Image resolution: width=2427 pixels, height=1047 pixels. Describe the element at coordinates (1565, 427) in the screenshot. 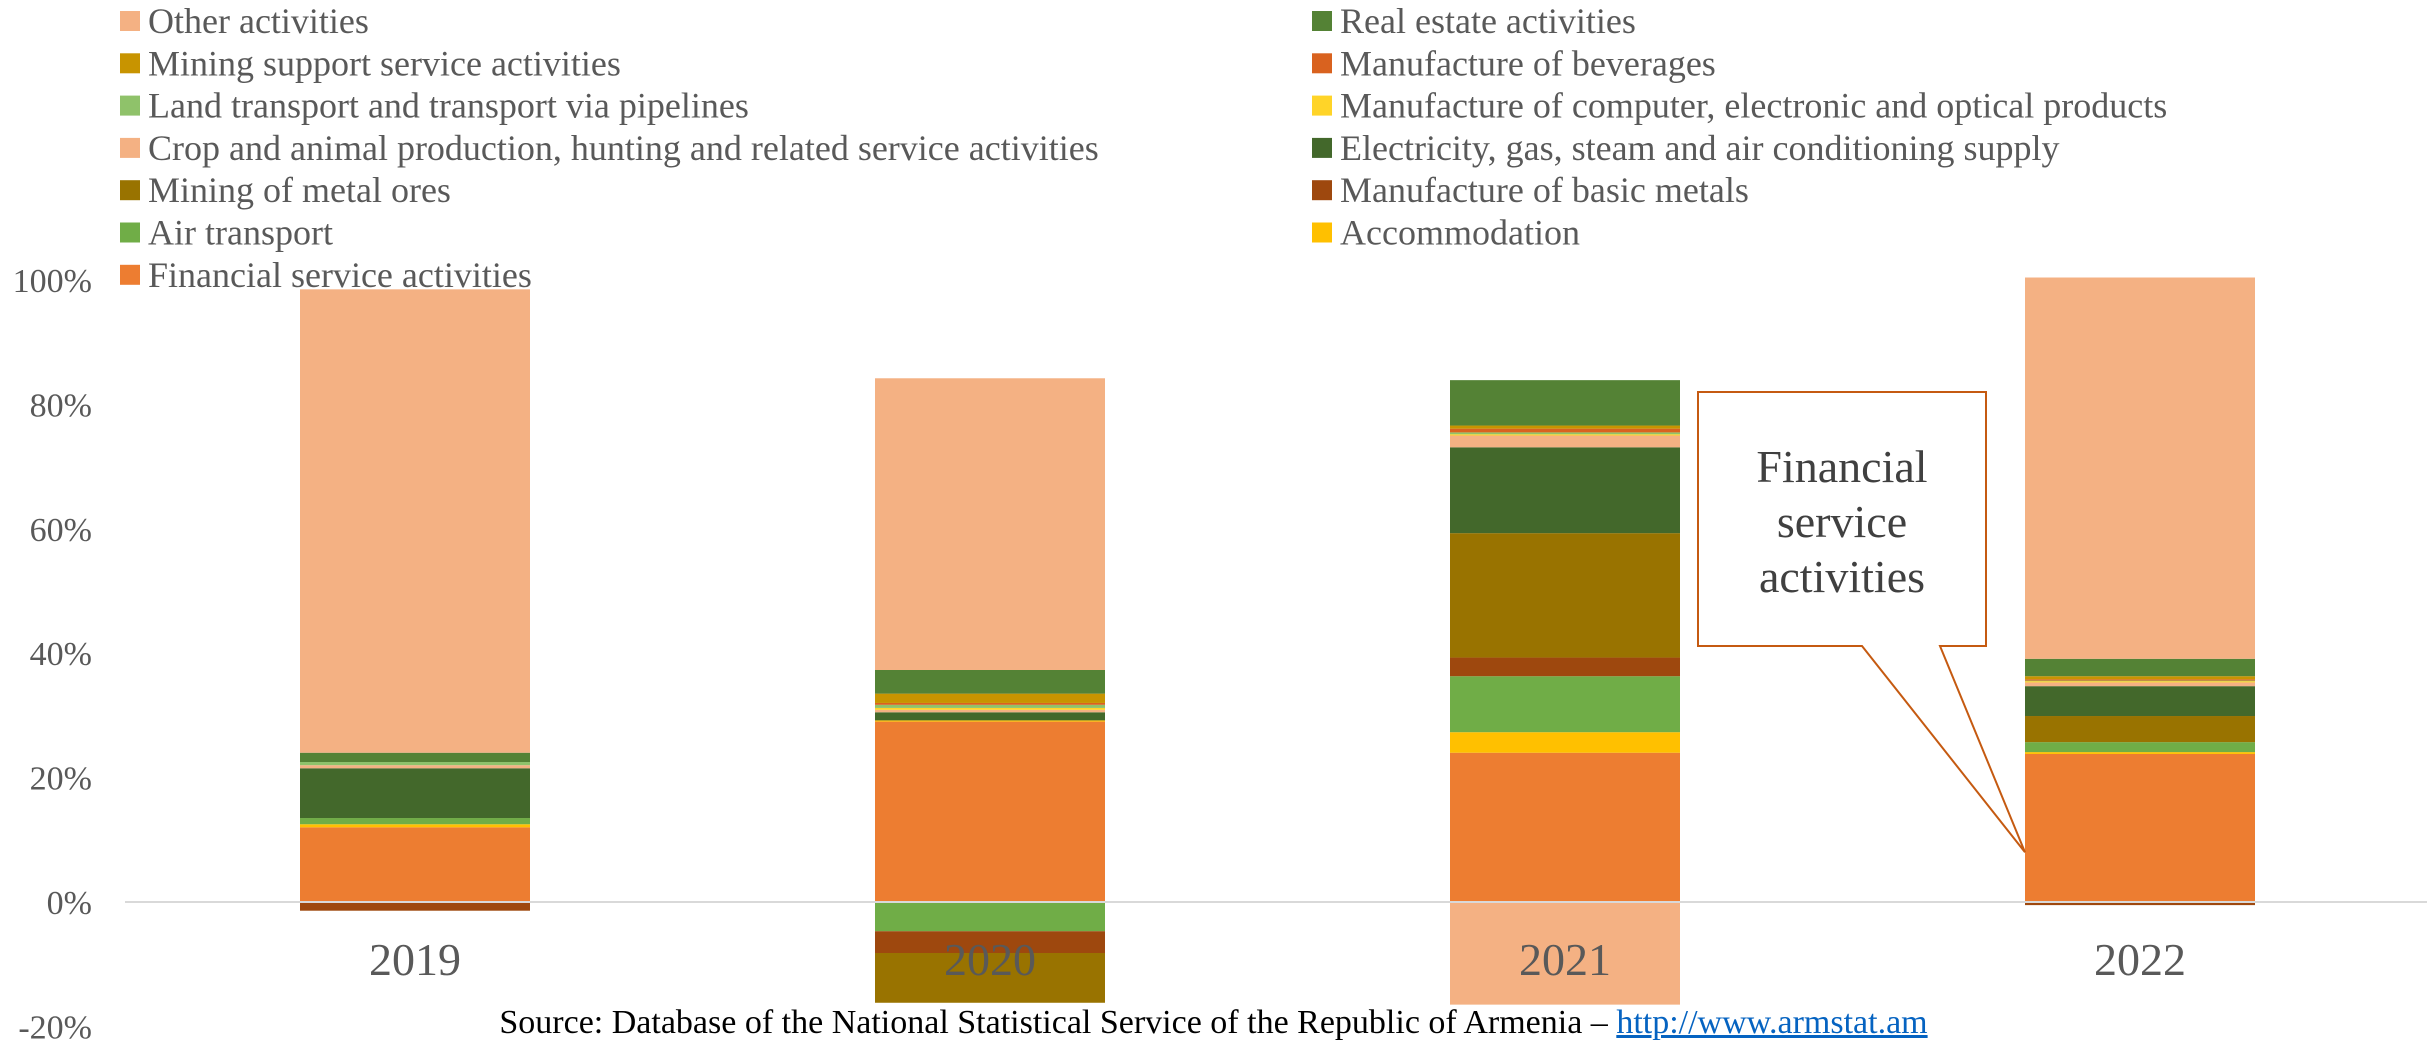

I see `bar-segment-2021-mining-support-service-activities` at that location.